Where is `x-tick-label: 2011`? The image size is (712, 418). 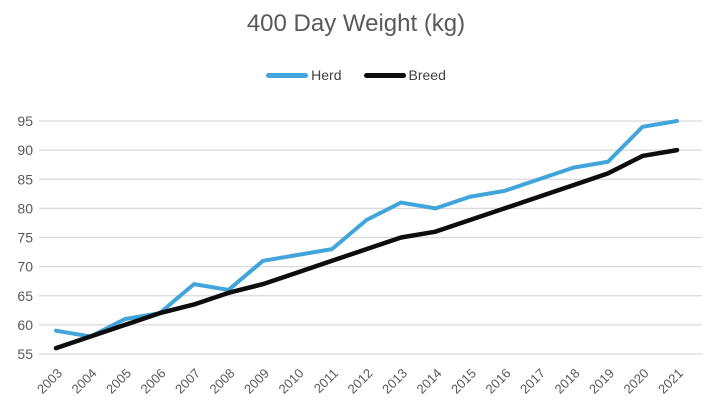
x-tick-label: 2011 is located at coordinates (326, 381).